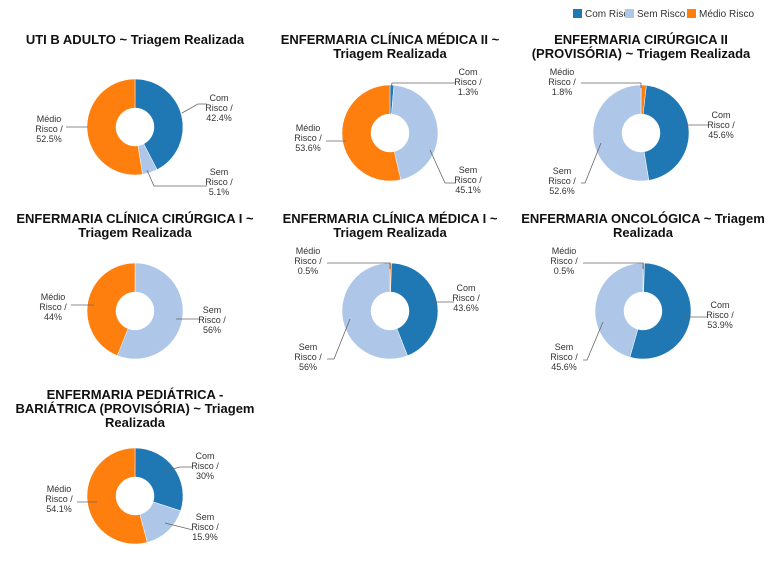  I want to click on chart-title-line: ENFERMARIA CIRÚRGICA II, so click(641, 39).